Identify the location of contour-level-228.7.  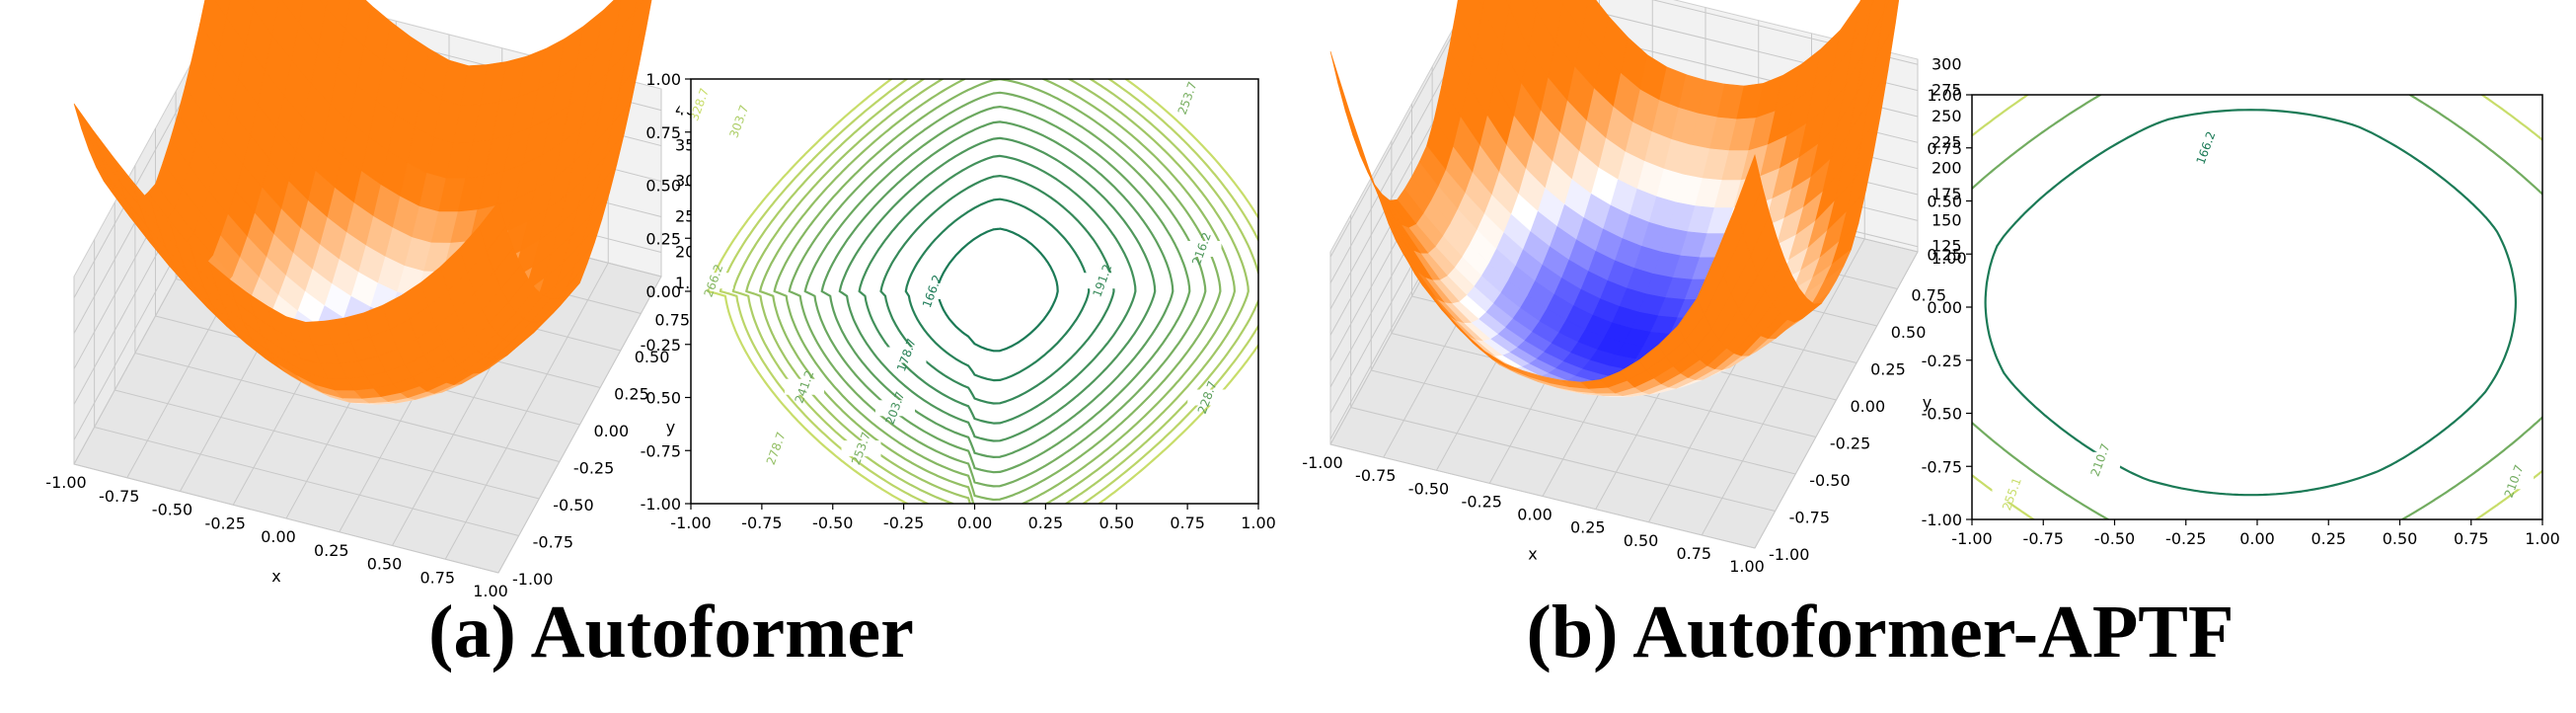
(997, 289).